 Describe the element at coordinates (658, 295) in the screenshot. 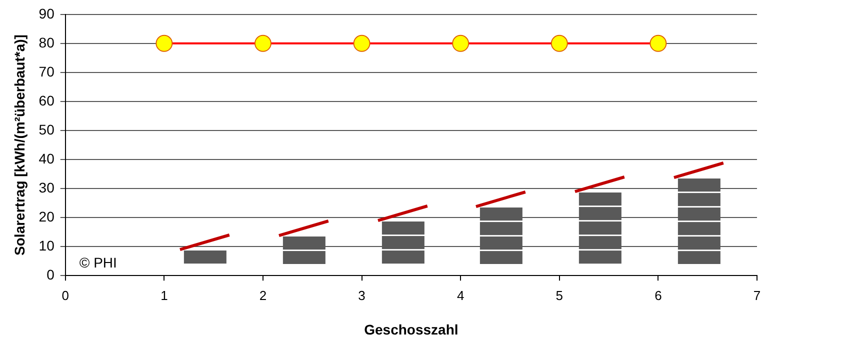

I see `x-tick-label: 6` at that location.